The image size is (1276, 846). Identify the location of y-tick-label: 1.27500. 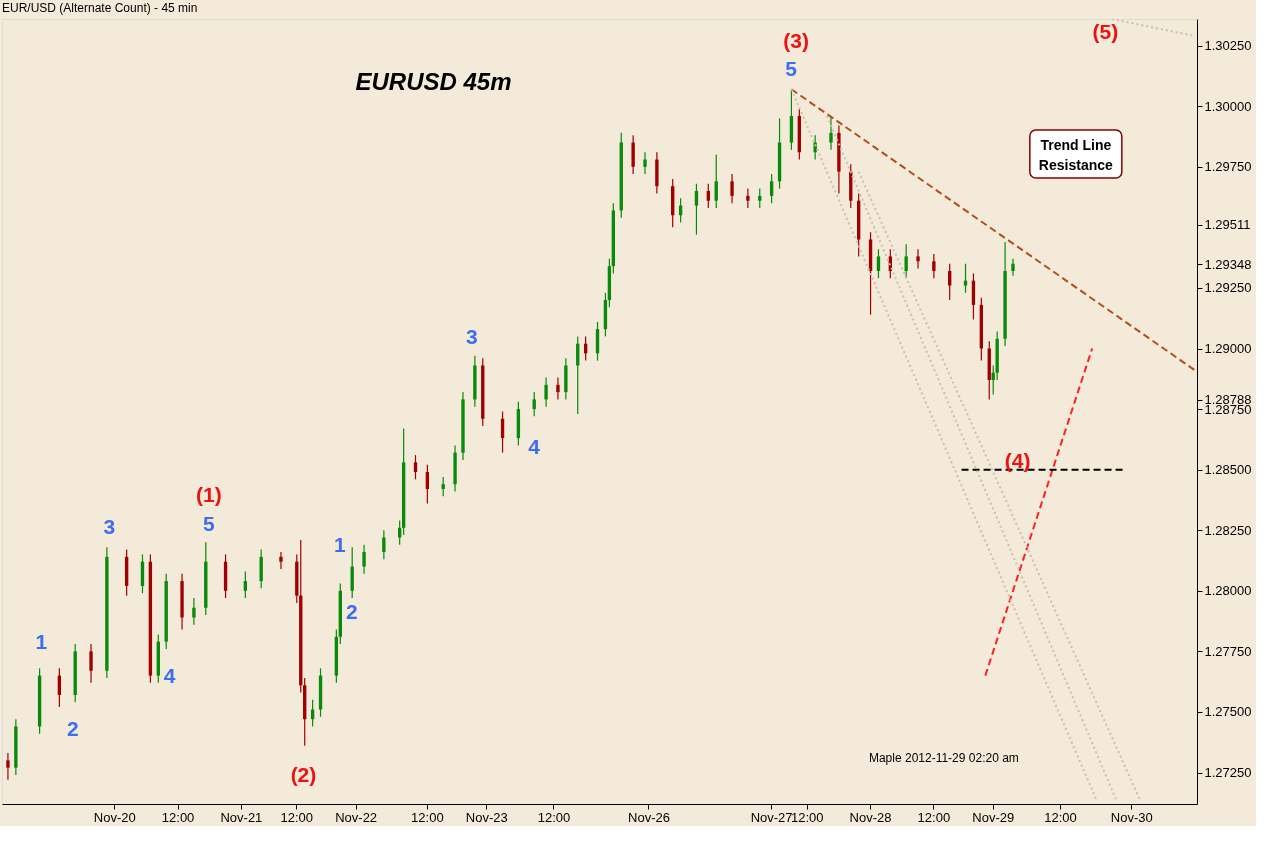
(1228, 712).